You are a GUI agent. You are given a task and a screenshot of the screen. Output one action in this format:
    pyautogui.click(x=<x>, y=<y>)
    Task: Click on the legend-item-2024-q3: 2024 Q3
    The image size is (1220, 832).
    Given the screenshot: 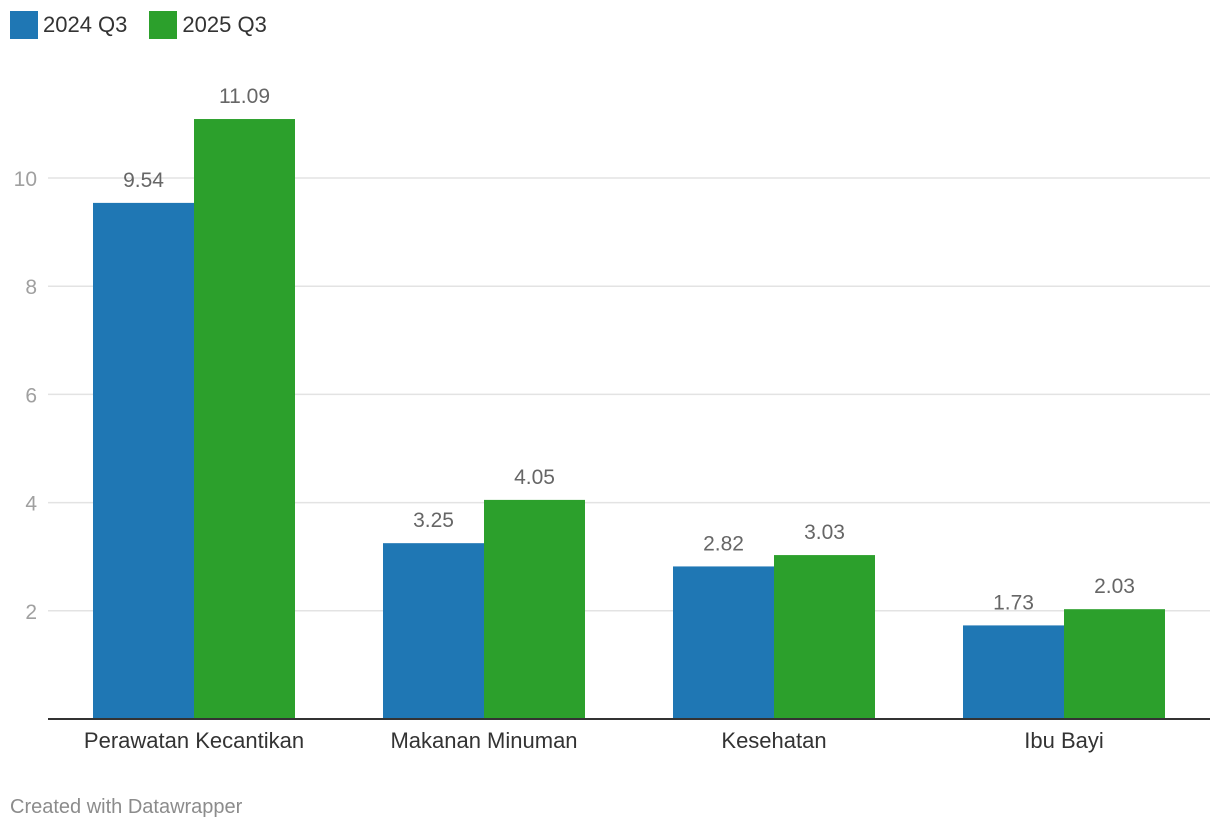 What is the action you would take?
    pyautogui.click(x=68, y=25)
    